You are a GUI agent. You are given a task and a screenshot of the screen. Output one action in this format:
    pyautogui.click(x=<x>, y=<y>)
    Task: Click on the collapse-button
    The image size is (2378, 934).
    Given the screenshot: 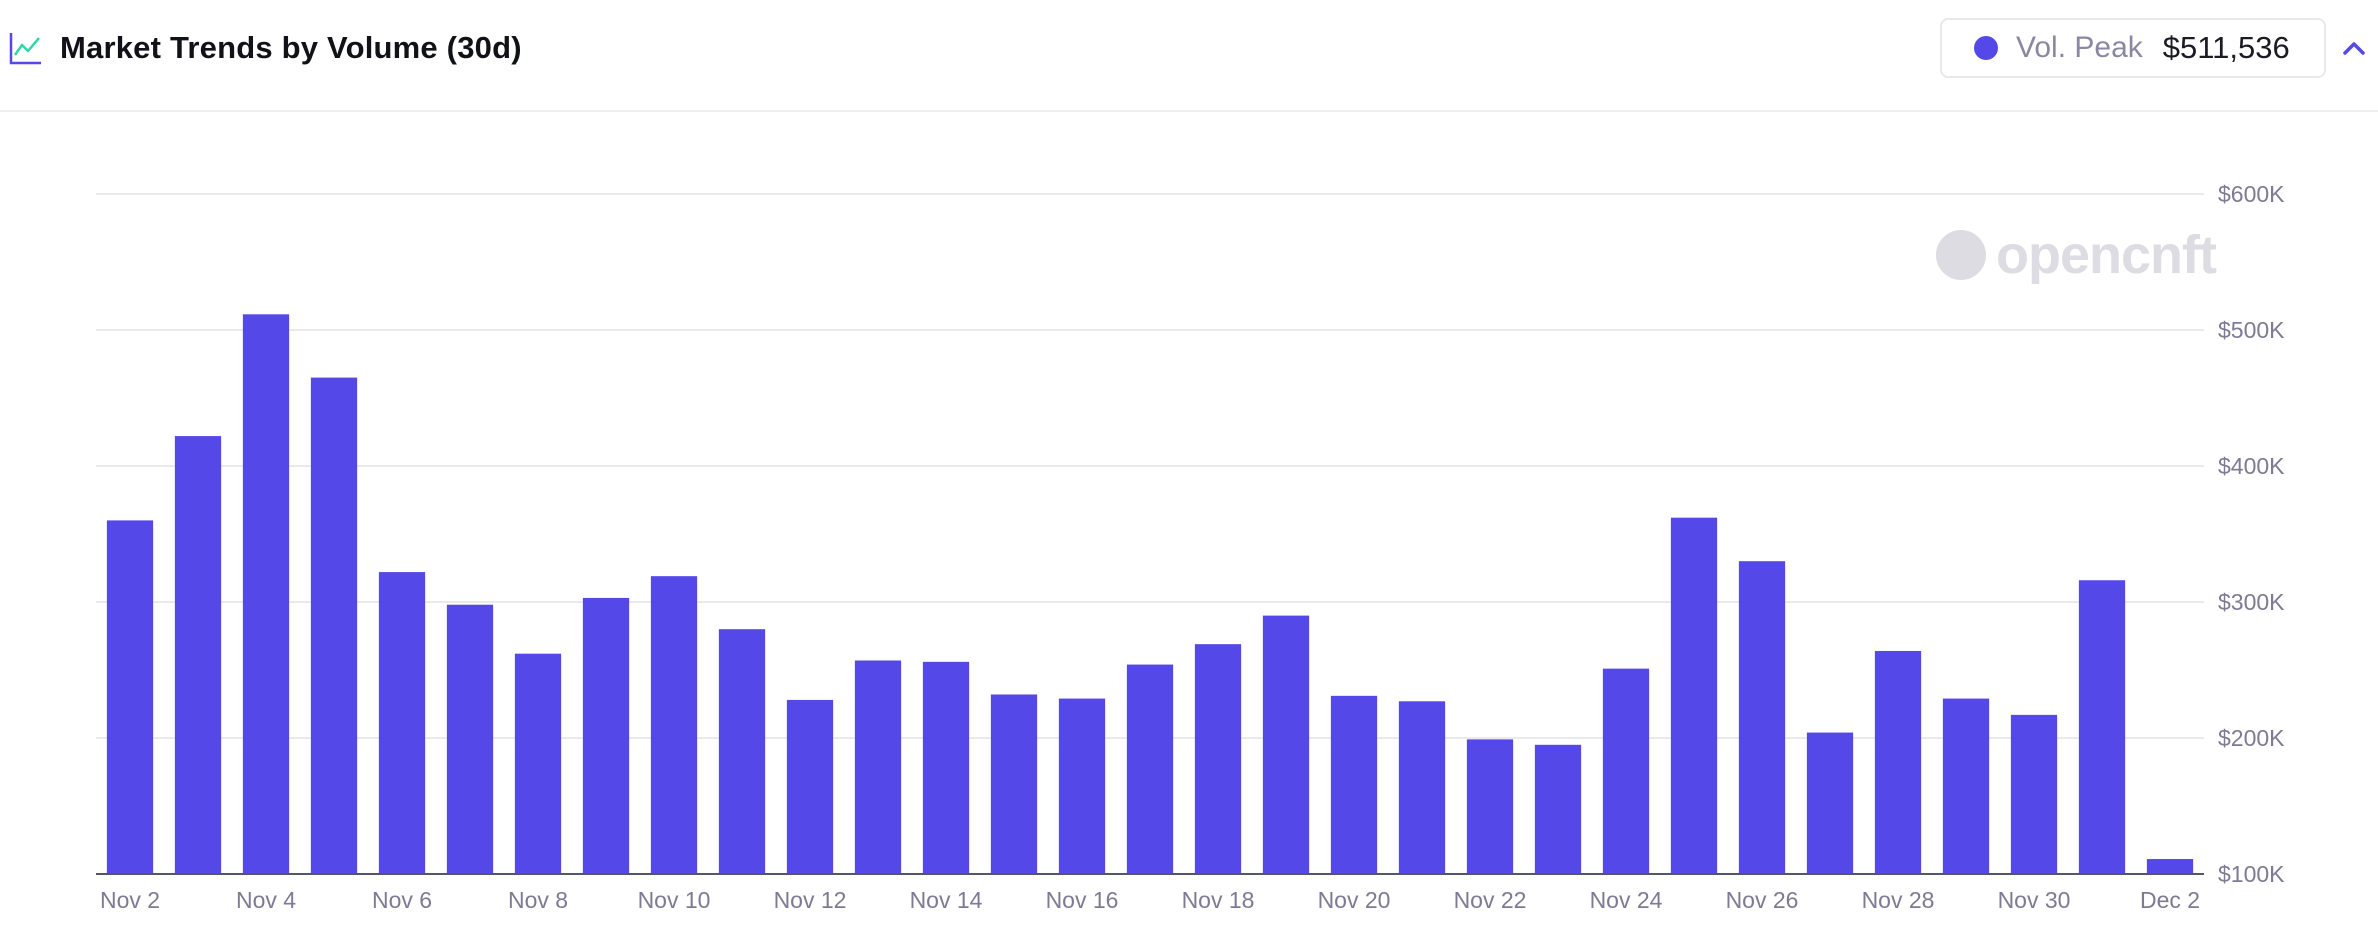 What is the action you would take?
    pyautogui.click(x=2354, y=48)
    